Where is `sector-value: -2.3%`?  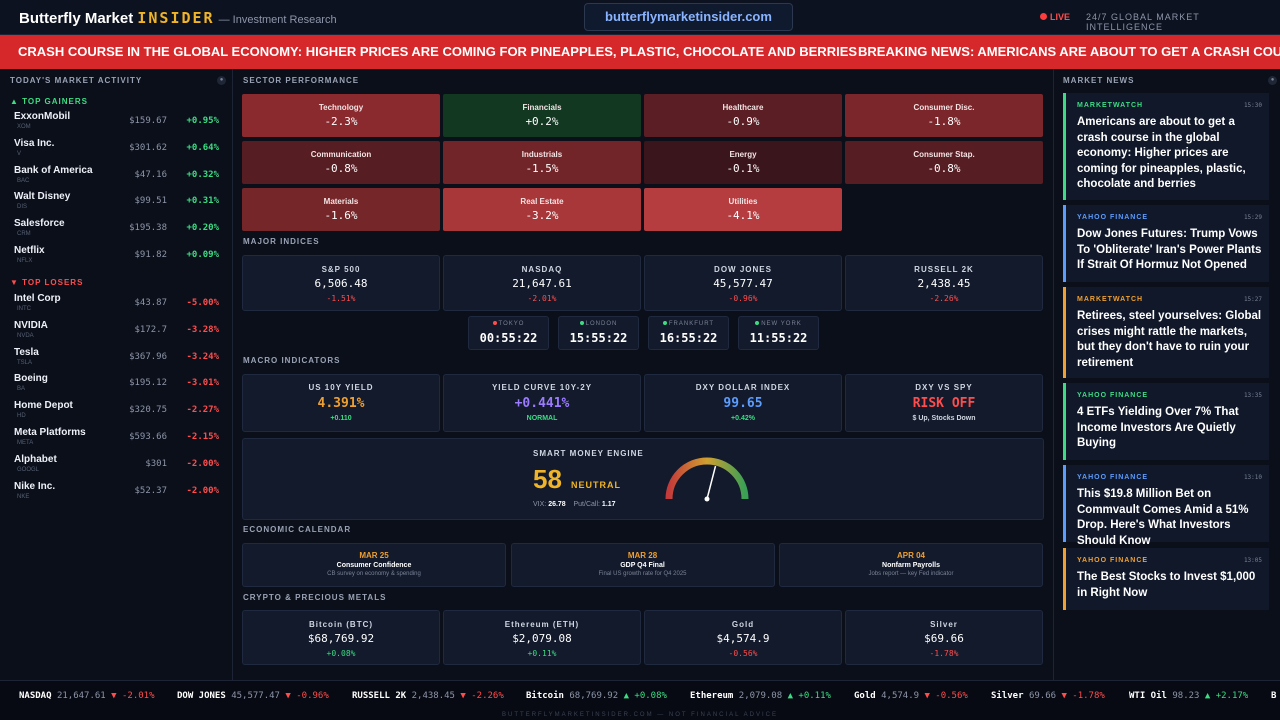 sector-value: -2.3% is located at coordinates (341, 121).